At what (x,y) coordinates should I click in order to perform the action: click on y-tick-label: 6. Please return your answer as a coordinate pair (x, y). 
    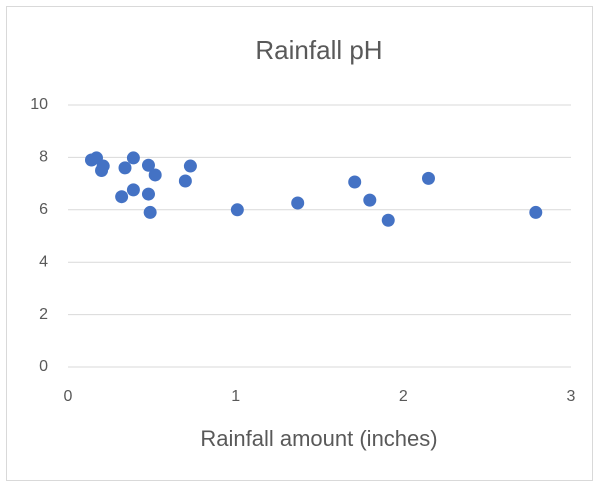
    Looking at the image, I should click on (43, 209).